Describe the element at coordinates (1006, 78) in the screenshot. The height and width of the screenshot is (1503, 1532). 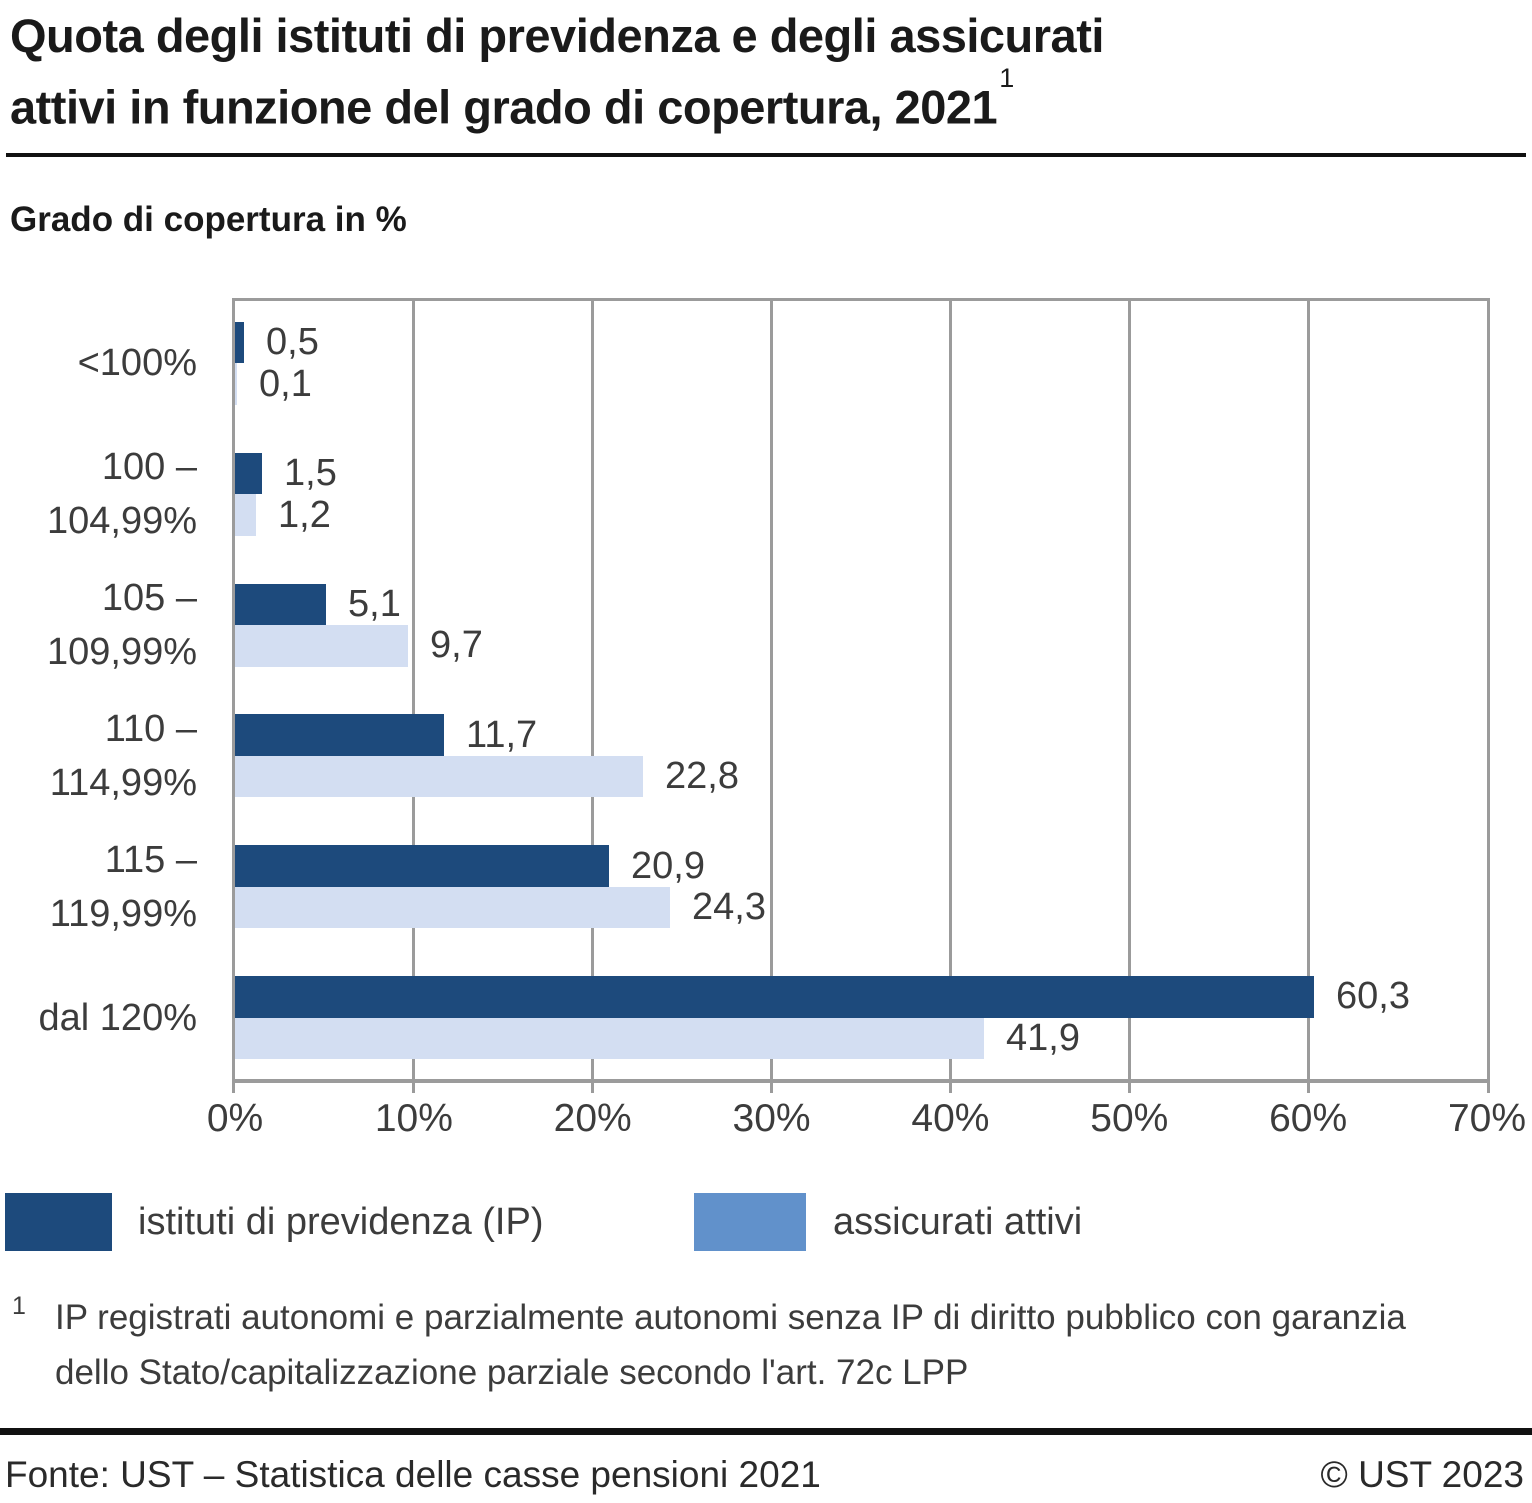
I see `title-footnote-marker: 1` at that location.